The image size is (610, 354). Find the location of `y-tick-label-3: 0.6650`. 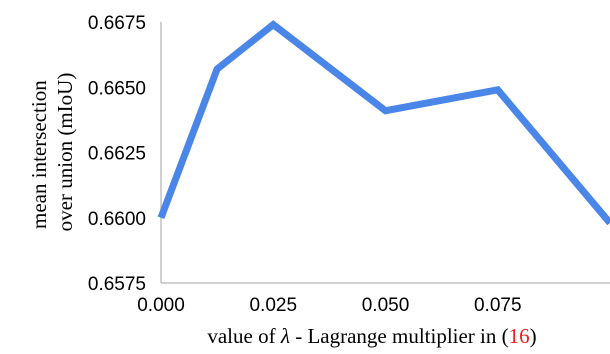

y-tick-label-3: 0.6650 is located at coordinates (117, 88).